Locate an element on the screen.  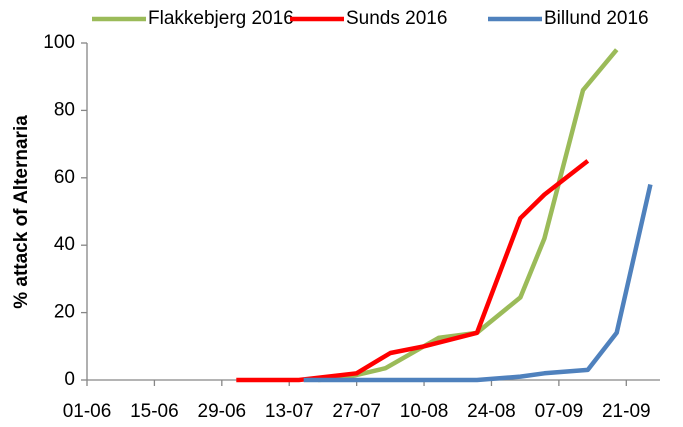
x-tick-label: 29-06 is located at coordinates (222, 411).